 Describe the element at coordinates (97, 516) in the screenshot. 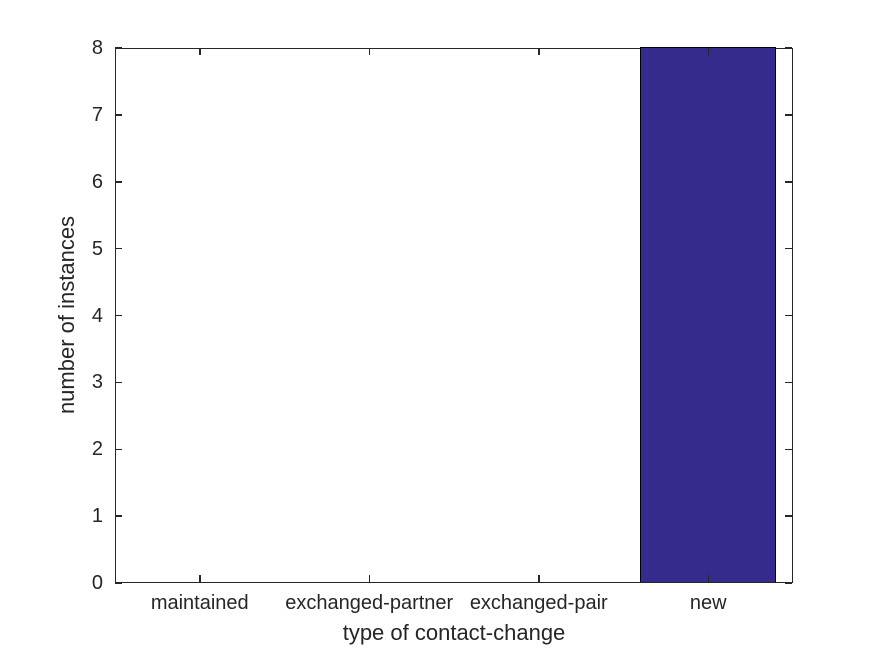

I see `y-tick-label: 1` at that location.